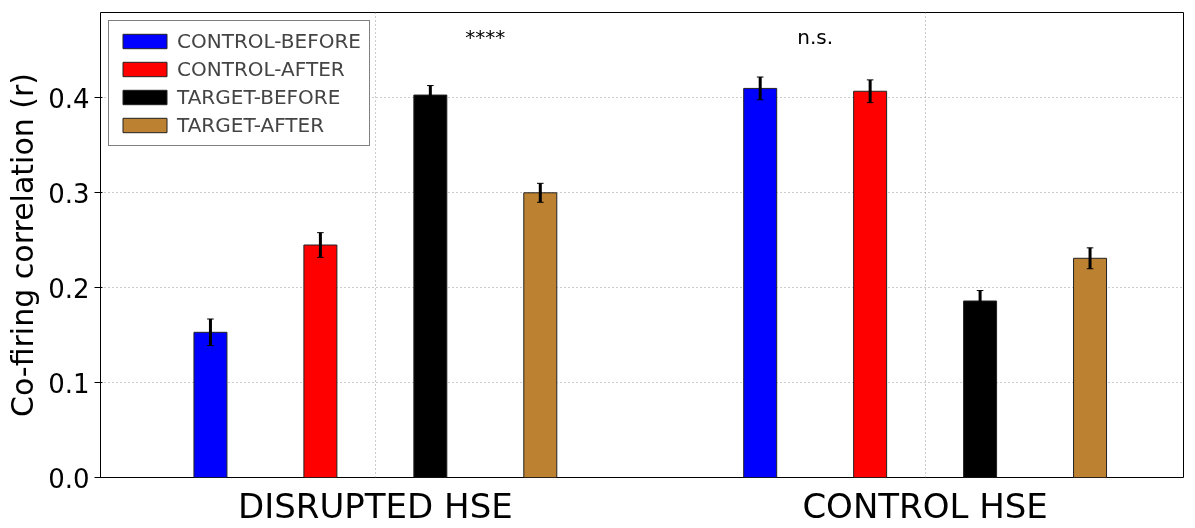 The height and width of the screenshot is (528, 1195). What do you see at coordinates (261, 69) in the screenshot?
I see `legend-label: CONTROL-AFTER` at bounding box center [261, 69].